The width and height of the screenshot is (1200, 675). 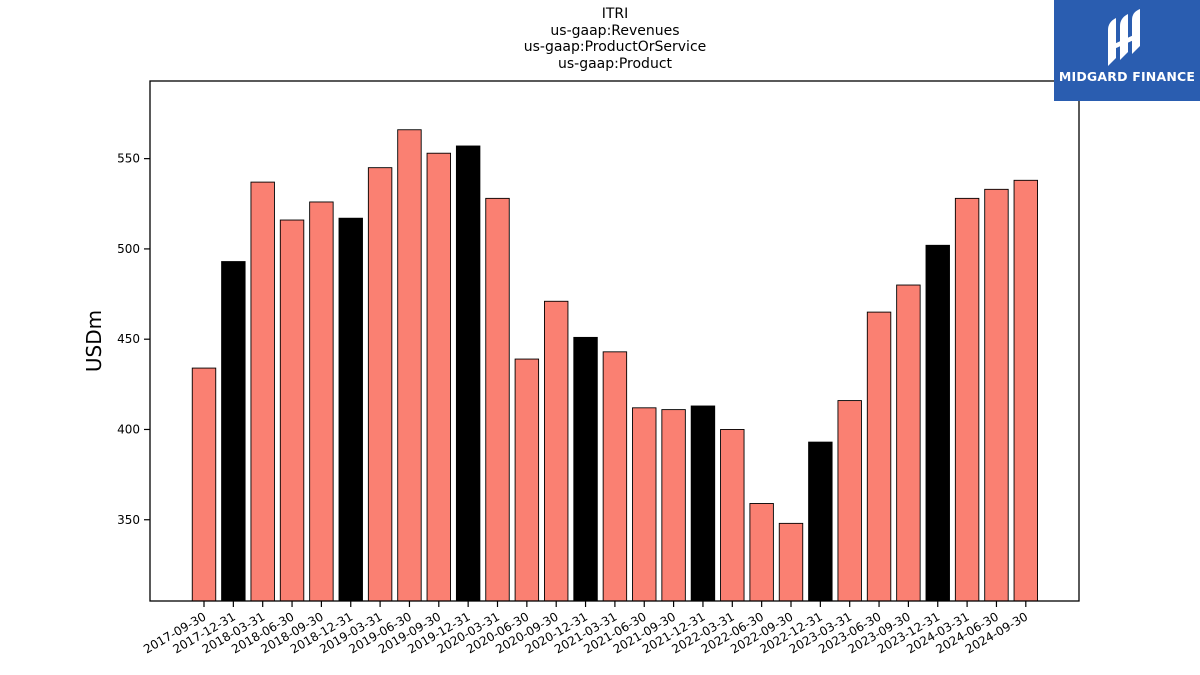 I want to click on y-tick-label: 400, so click(x=128, y=429).